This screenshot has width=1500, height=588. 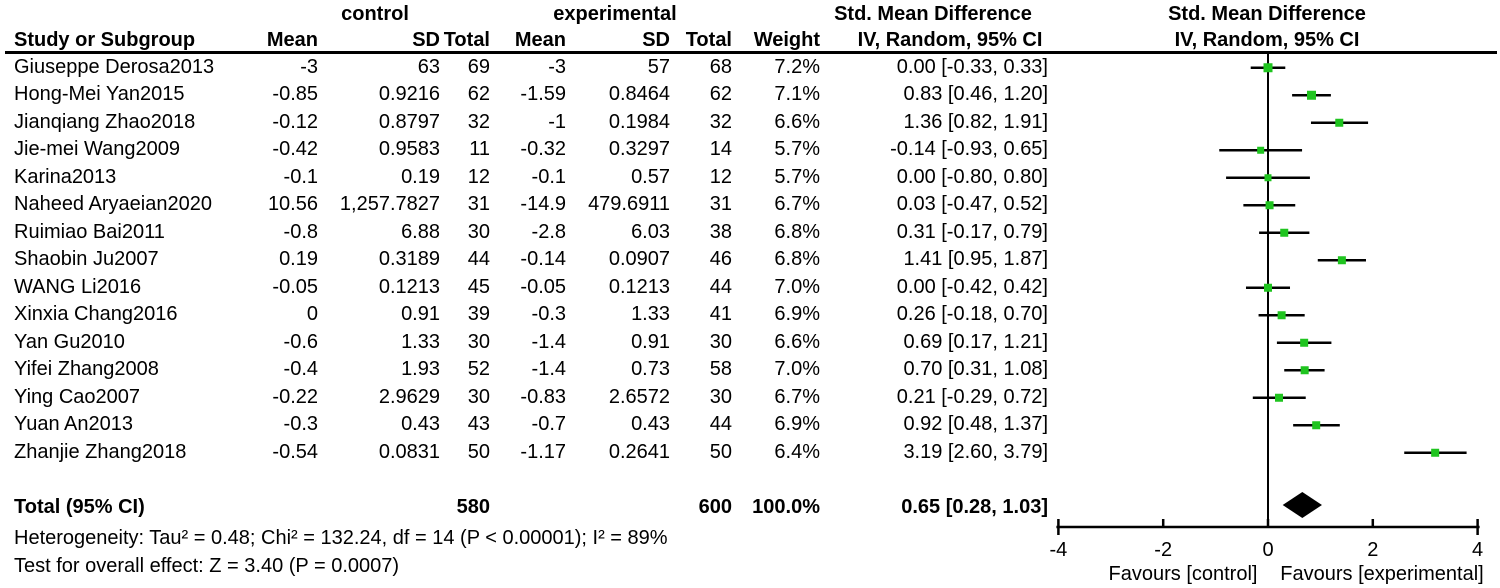 What do you see at coordinates (972, 231) in the screenshot?
I see `ci-text: 0.31 [-0.17, 0.79]` at bounding box center [972, 231].